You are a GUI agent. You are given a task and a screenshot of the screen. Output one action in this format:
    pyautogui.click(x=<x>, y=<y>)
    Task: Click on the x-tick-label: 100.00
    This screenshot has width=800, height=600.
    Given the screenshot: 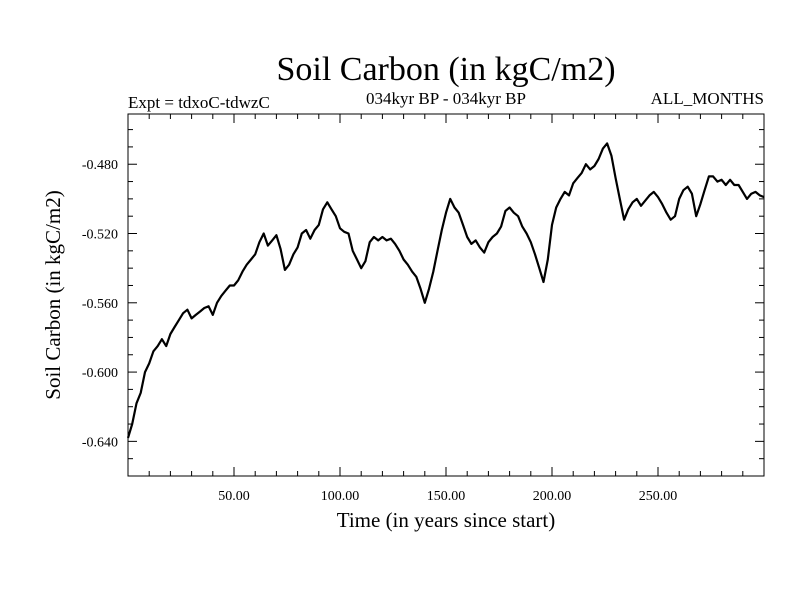 What is the action you would take?
    pyautogui.click(x=340, y=496)
    